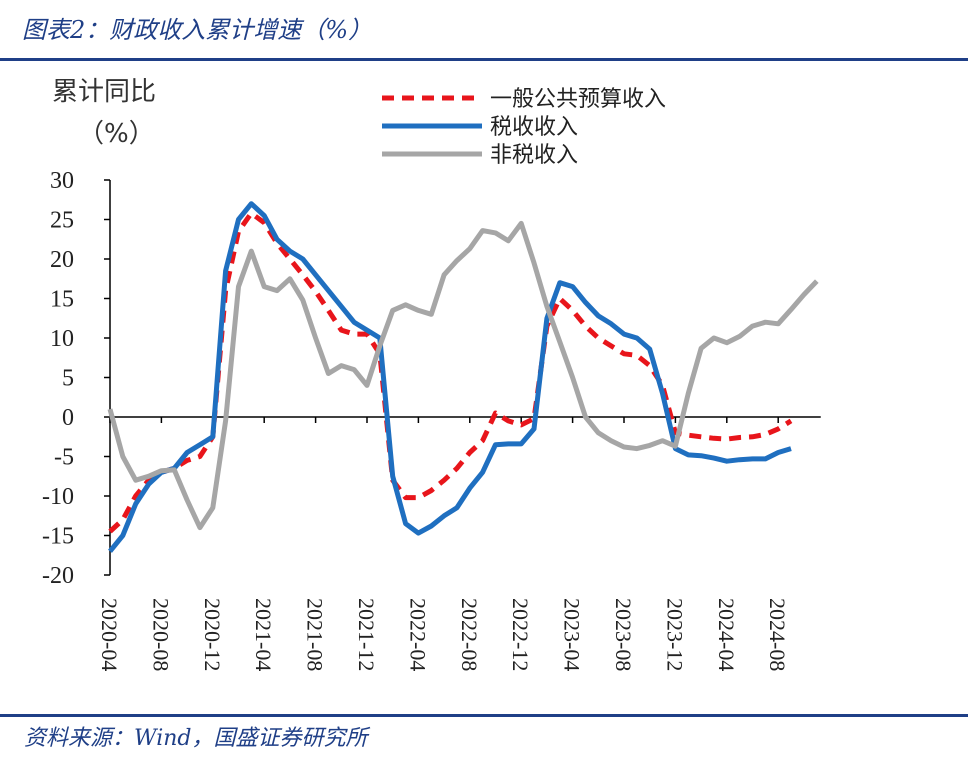  Describe the element at coordinates (116, 134) in the screenshot. I see `y-axis-label-line2: （%）` at that location.